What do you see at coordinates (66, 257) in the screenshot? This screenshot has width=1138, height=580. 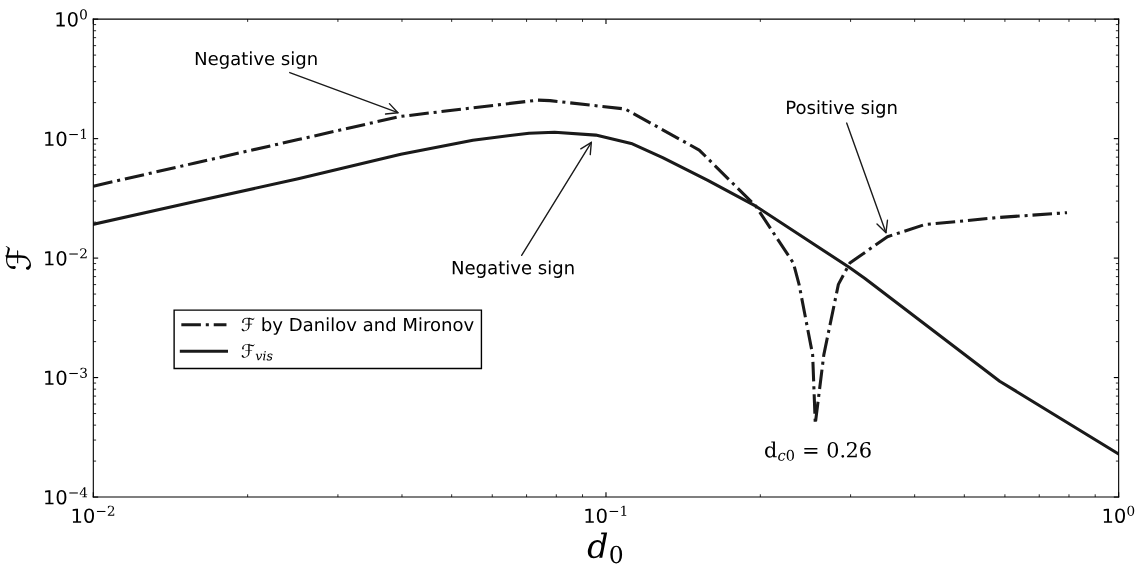 I see `y-tick-label: 10$^{−2}$` at bounding box center [66, 257].